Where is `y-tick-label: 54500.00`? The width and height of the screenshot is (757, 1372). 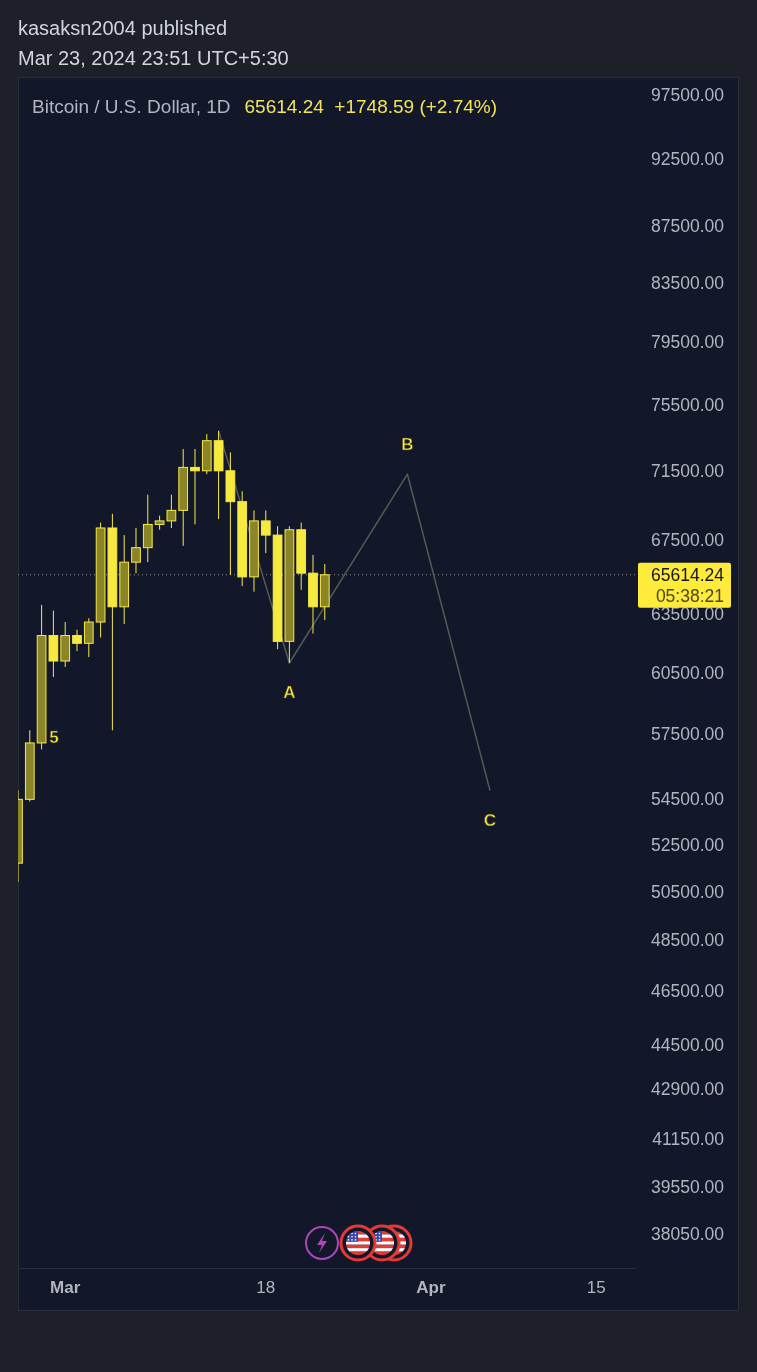
y-tick-label: 54500.00 is located at coordinates (688, 799).